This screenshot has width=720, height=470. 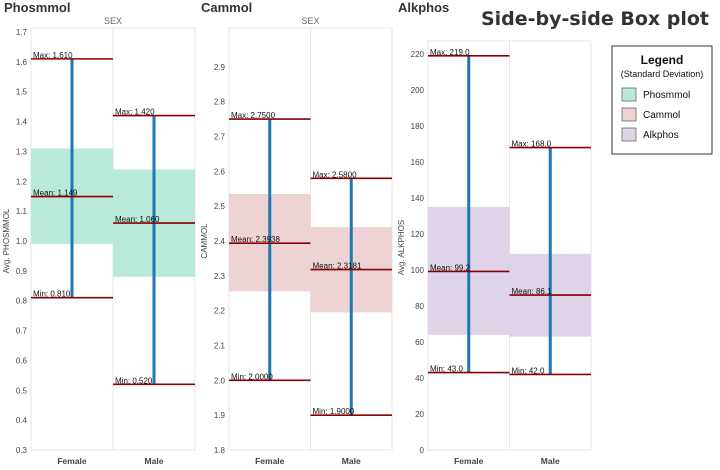 What do you see at coordinates (220, 311) in the screenshot?
I see `y-tick-label: 2.2` at bounding box center [220, 311].